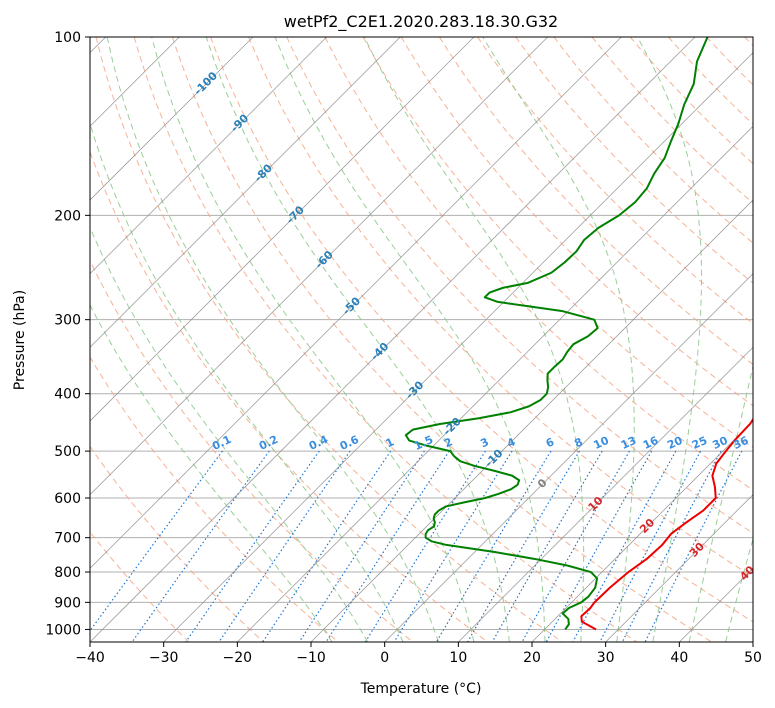 This screenshot has height=708, width=775. Describe the element at coordinates (67, 452) in the screenshot. I see `y-tick-label: 500` at that location.